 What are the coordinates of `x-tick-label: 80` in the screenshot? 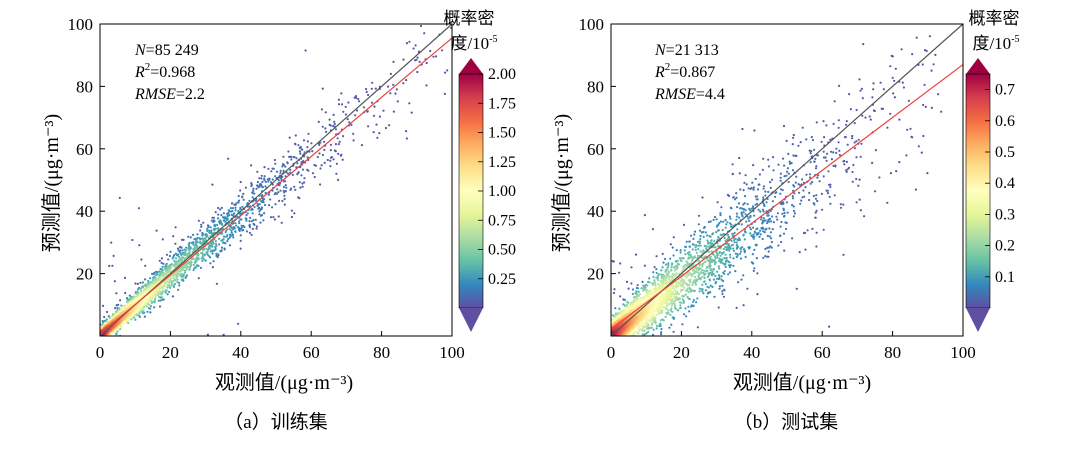 It's located at (381, 352).